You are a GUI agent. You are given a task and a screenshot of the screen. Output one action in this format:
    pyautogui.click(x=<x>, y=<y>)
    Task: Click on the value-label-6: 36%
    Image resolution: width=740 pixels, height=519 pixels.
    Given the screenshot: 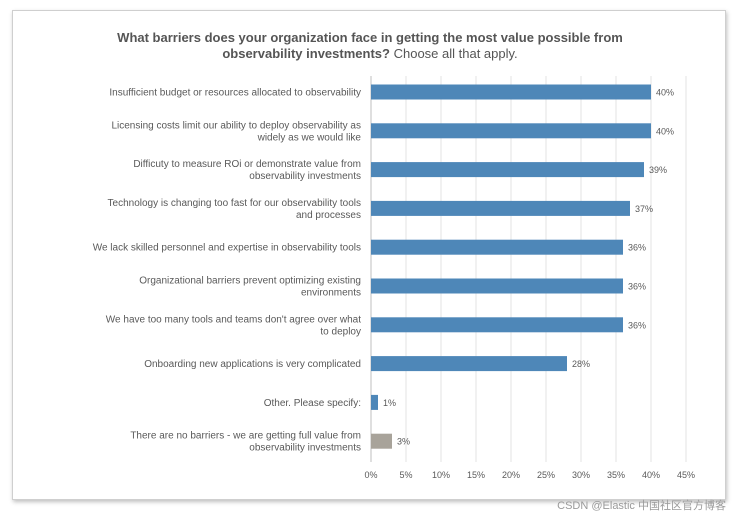 What is the action you would take?
    pyautogui.click(x=637, y=325)
    